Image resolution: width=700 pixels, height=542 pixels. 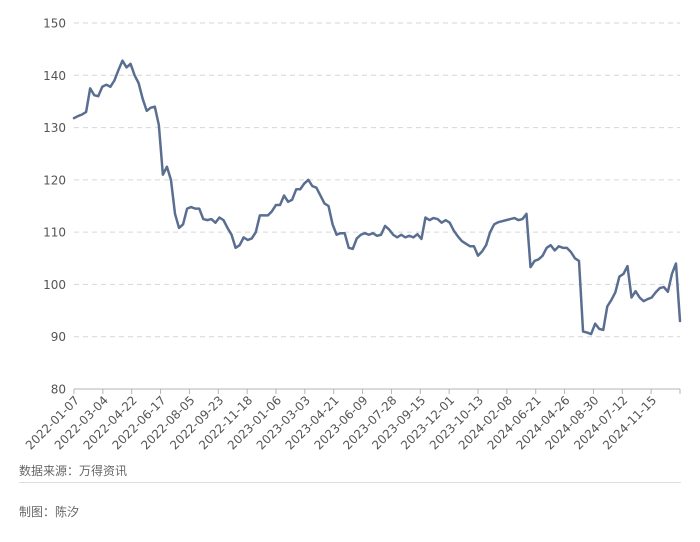 What do you see at coordinates (54, 233) in the screenshot?
I see `y-tick-label: 110` at bounding box center [54, 233].